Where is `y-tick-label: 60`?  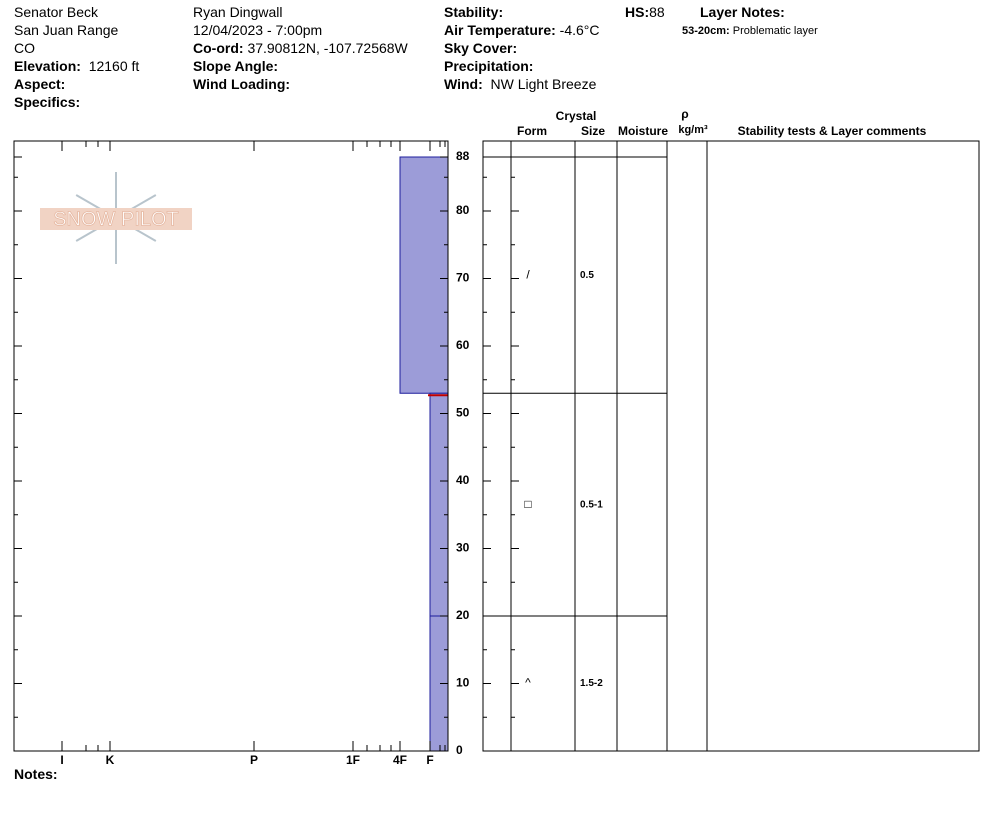 y-tick-label: 60 is located at coordinates (463, 345).